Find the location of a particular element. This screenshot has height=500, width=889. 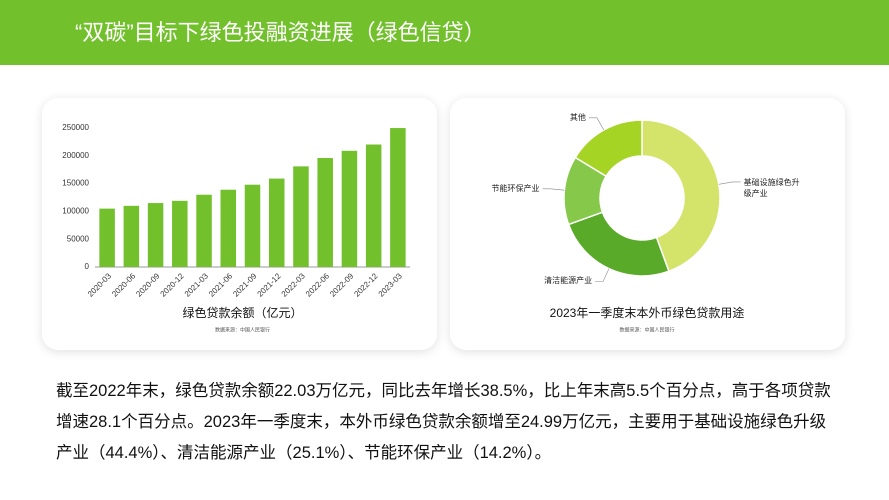

pie-label: 基础设施绿色升级产业 is located at coordinates (771, 187).